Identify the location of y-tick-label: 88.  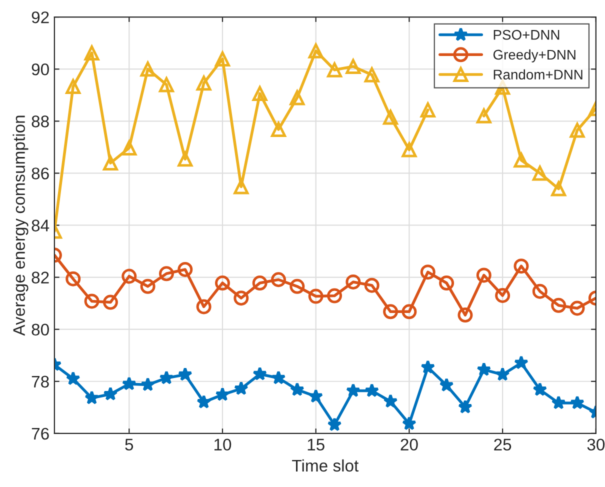
(40, 122).